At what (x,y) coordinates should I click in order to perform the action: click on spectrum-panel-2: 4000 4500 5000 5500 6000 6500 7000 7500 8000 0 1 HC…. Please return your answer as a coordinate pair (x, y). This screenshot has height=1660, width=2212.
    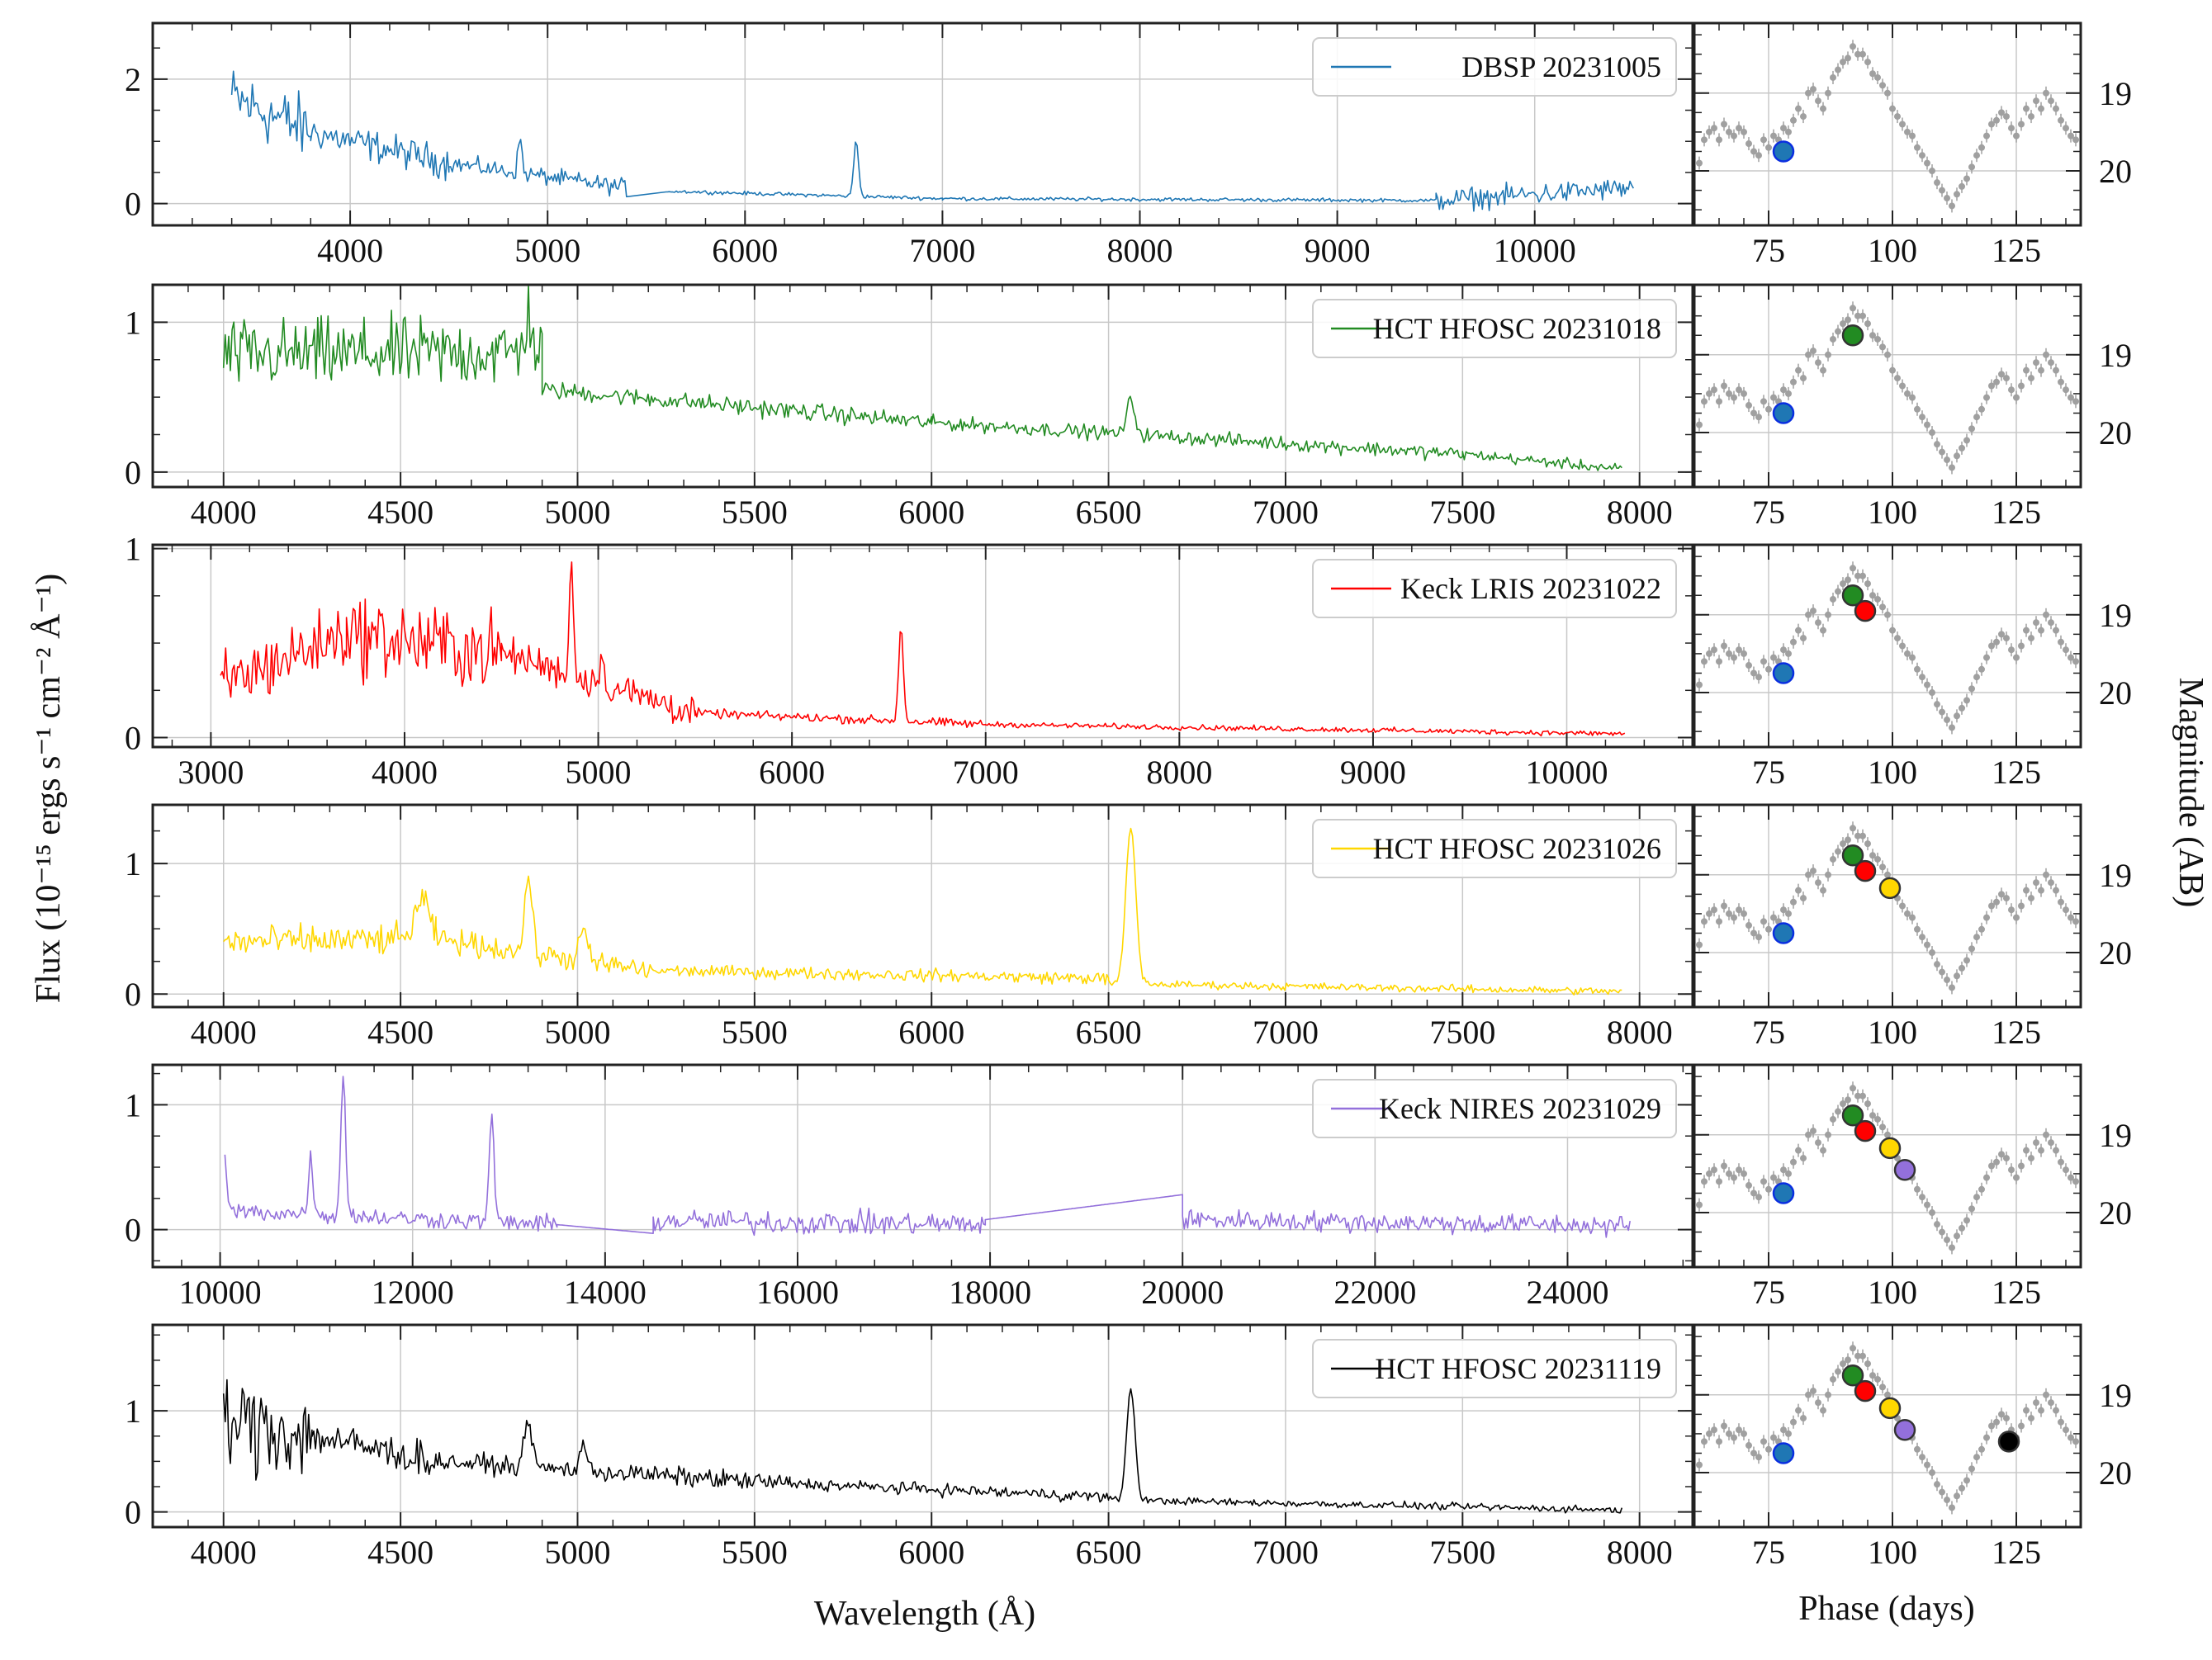
    Looking at the image, I should click on (910, 407).